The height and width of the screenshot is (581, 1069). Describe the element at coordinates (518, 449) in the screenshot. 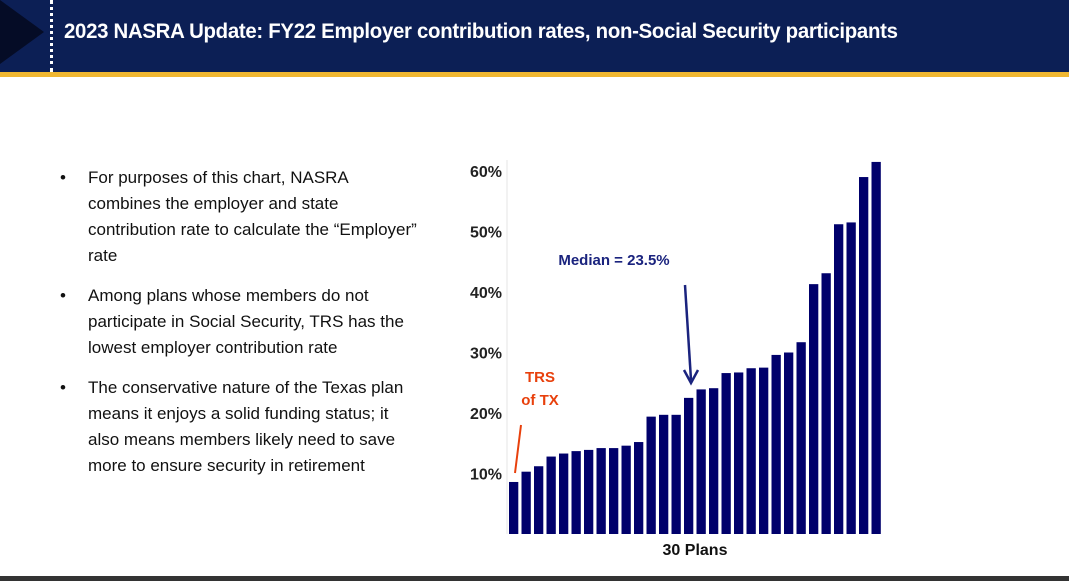

I see `trs-pointer-line` at that location.